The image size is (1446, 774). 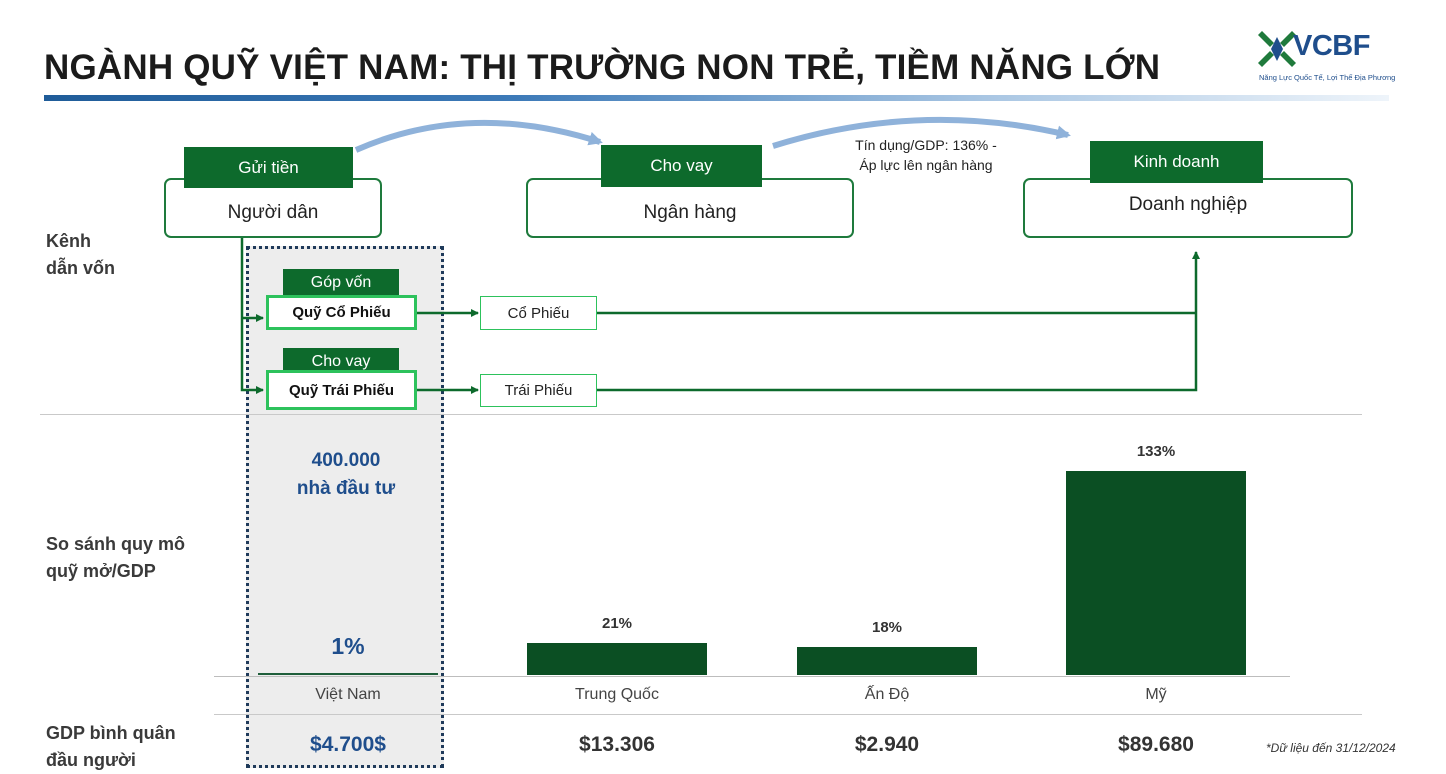 What do you see at coordinates (690, 212) in the screenshot?
I see `entity-bank-label: Ngân hàng` at bounding box center [690, 212].